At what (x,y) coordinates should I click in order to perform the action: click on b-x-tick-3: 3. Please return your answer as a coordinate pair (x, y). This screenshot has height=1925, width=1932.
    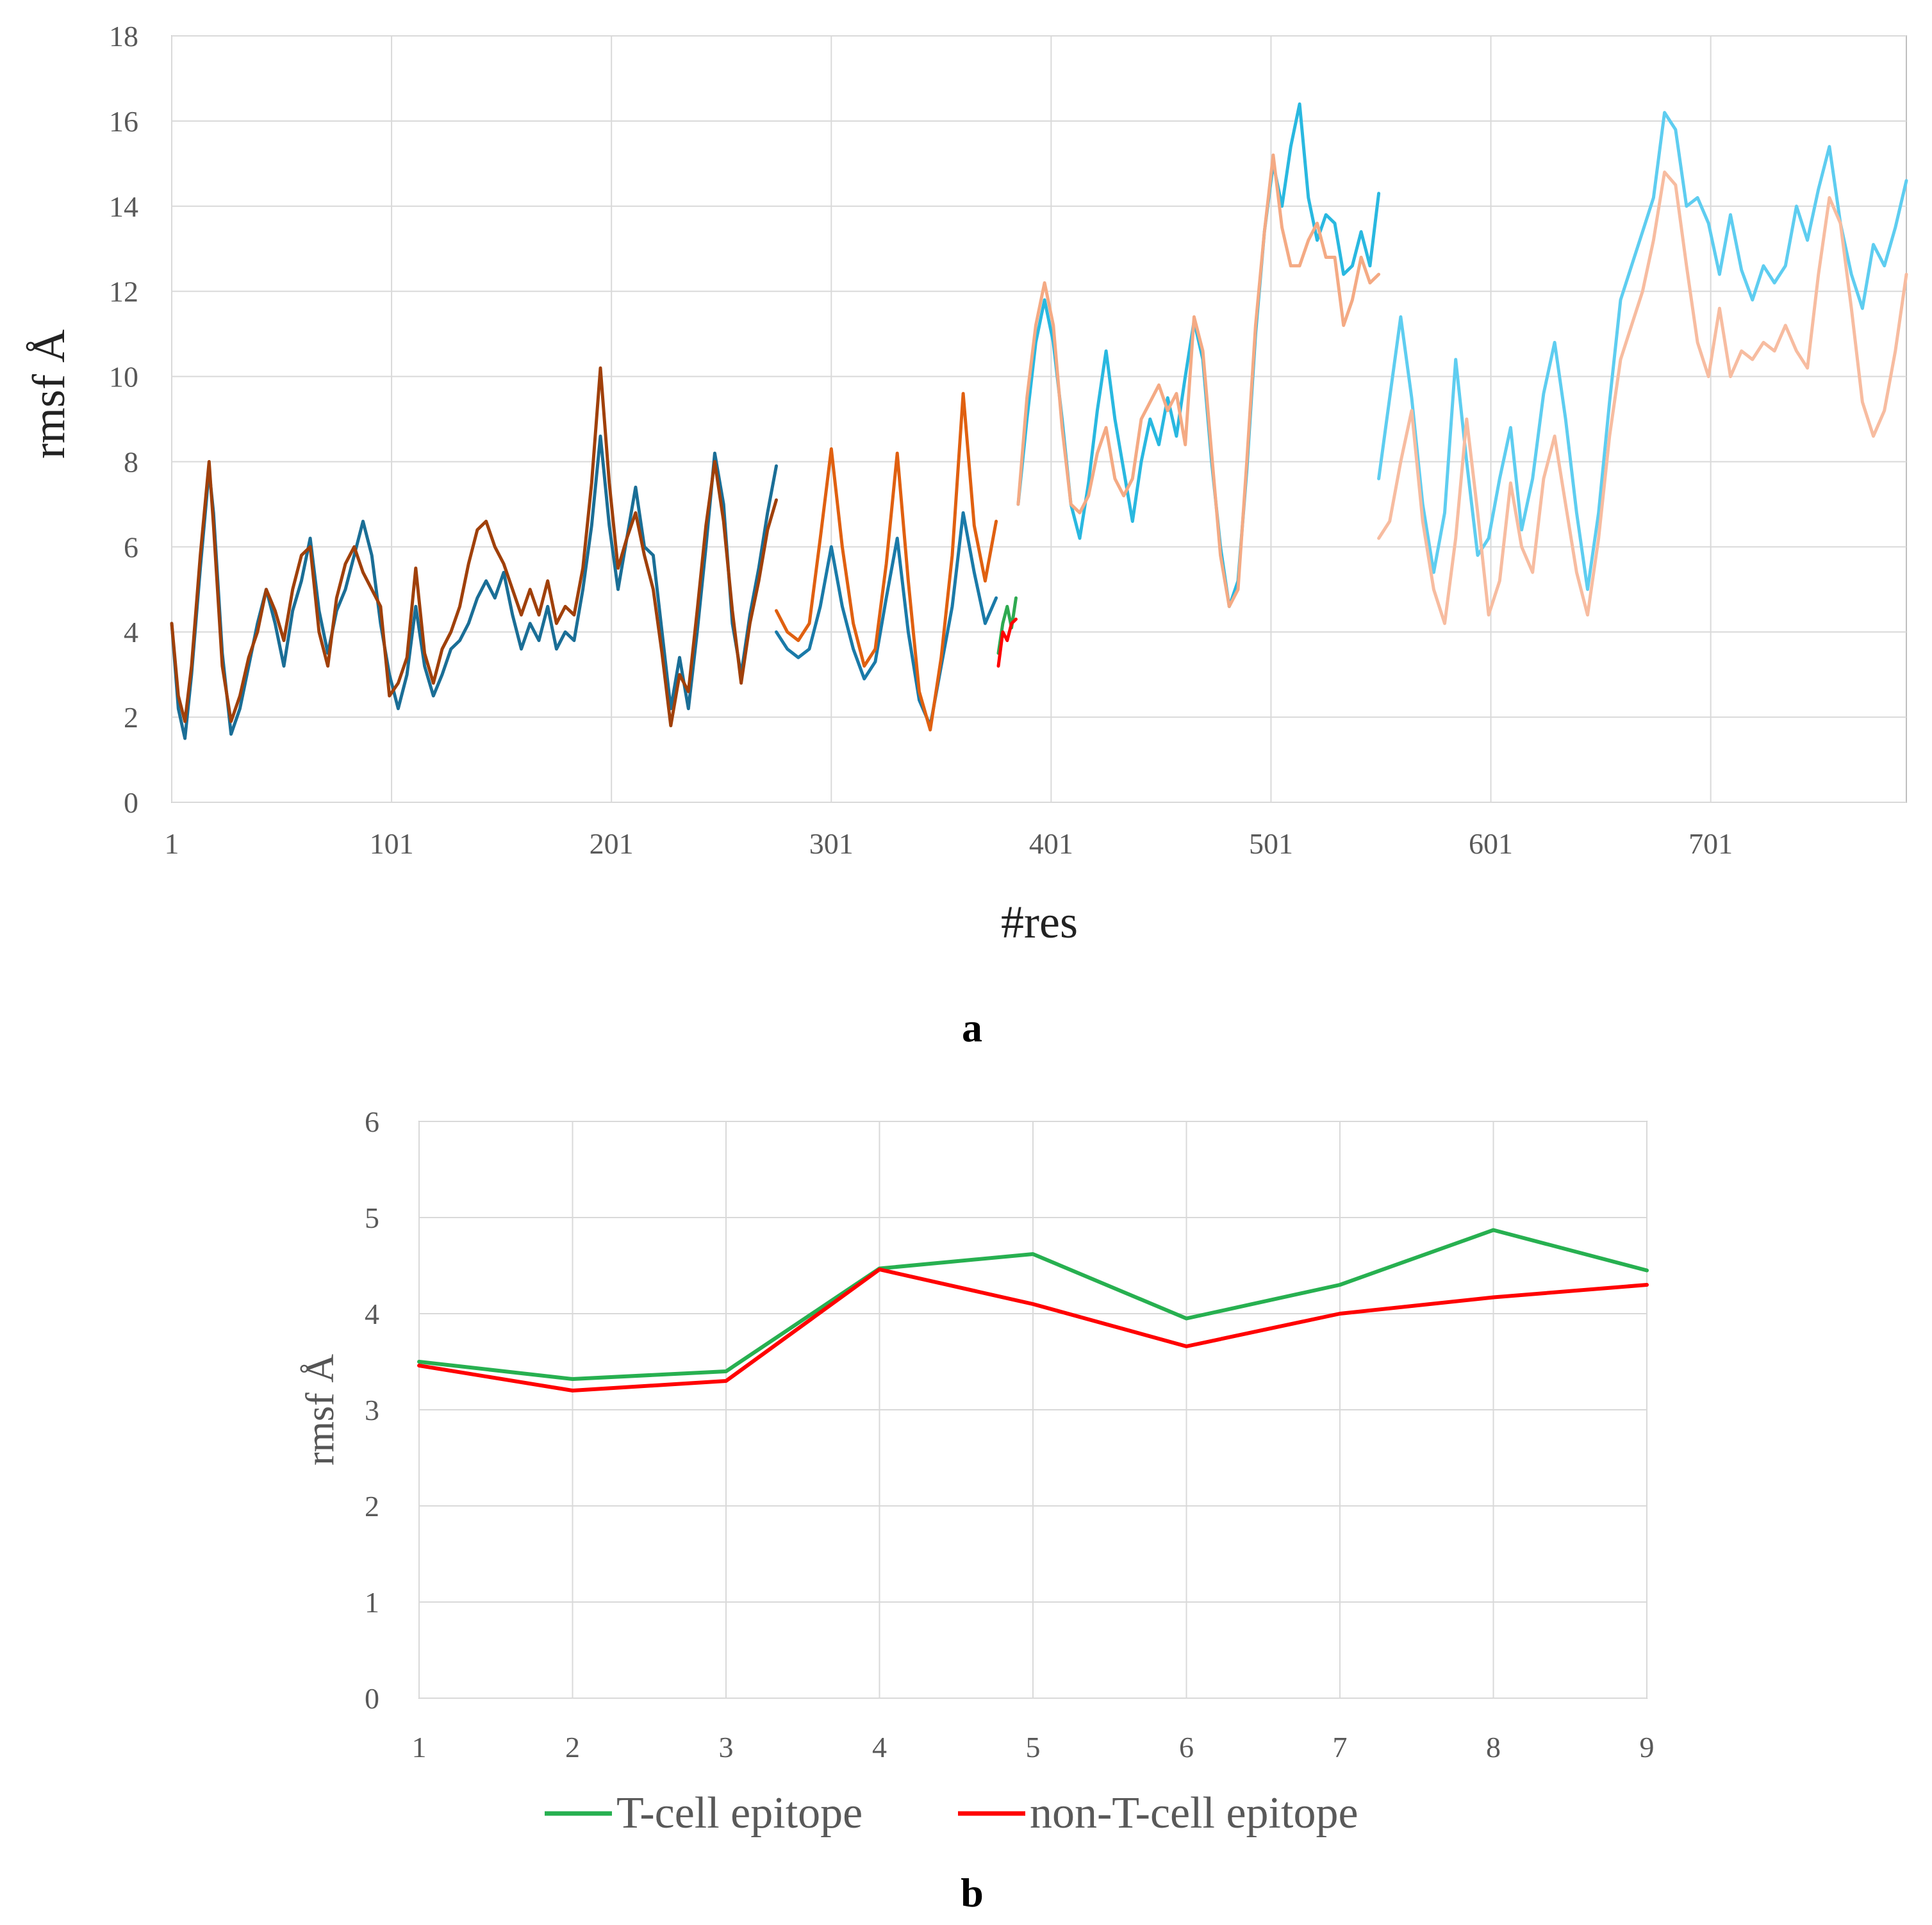
    Looking at the image, I should click on (726, 1747).